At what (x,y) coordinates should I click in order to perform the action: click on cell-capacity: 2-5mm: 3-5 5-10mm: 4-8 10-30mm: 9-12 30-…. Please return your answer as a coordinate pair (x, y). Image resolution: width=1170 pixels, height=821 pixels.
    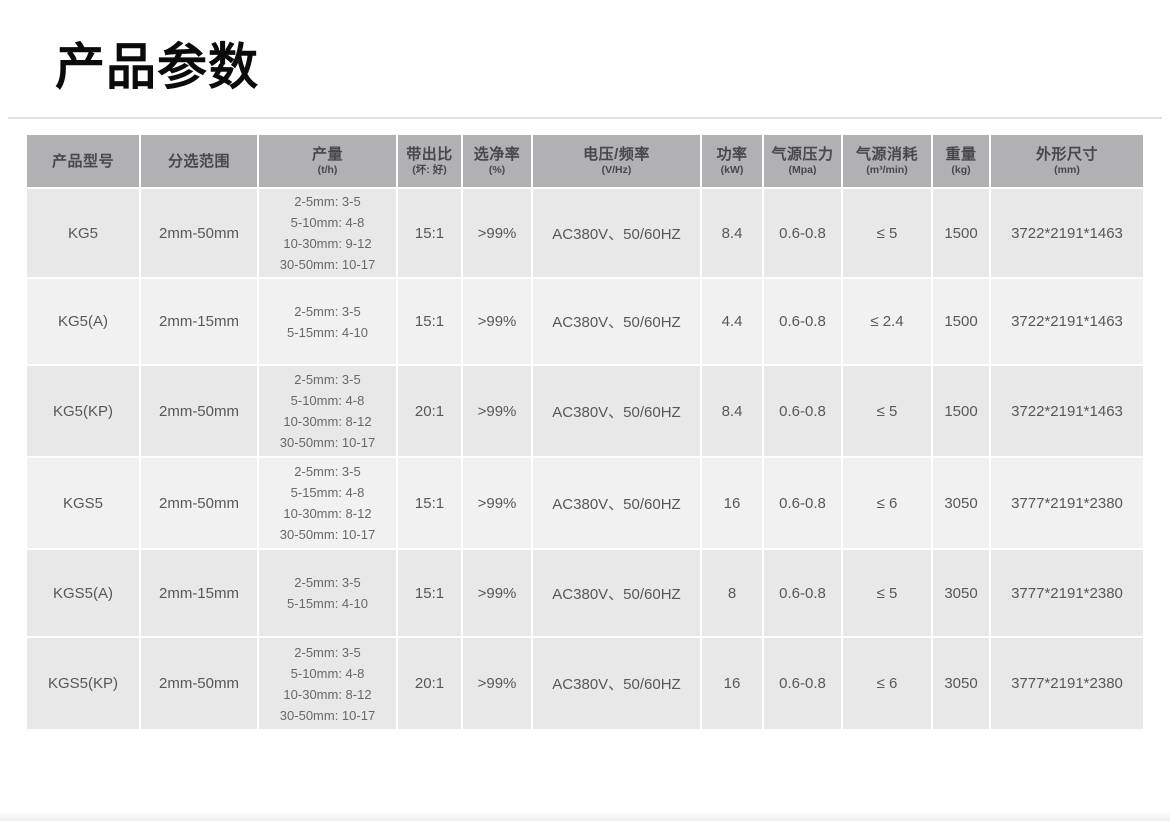
    Looking at the image, I should click on (328, 233).